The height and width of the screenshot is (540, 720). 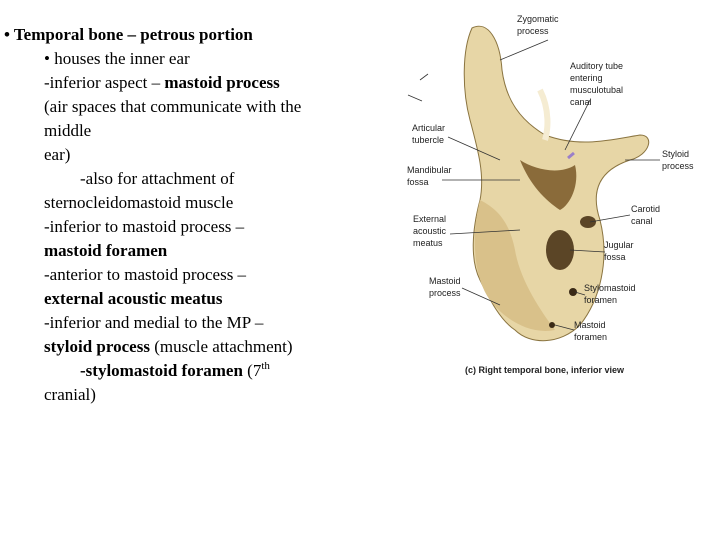 I want to click on text-line: -also for attachment of, so click(x=157, y=178).